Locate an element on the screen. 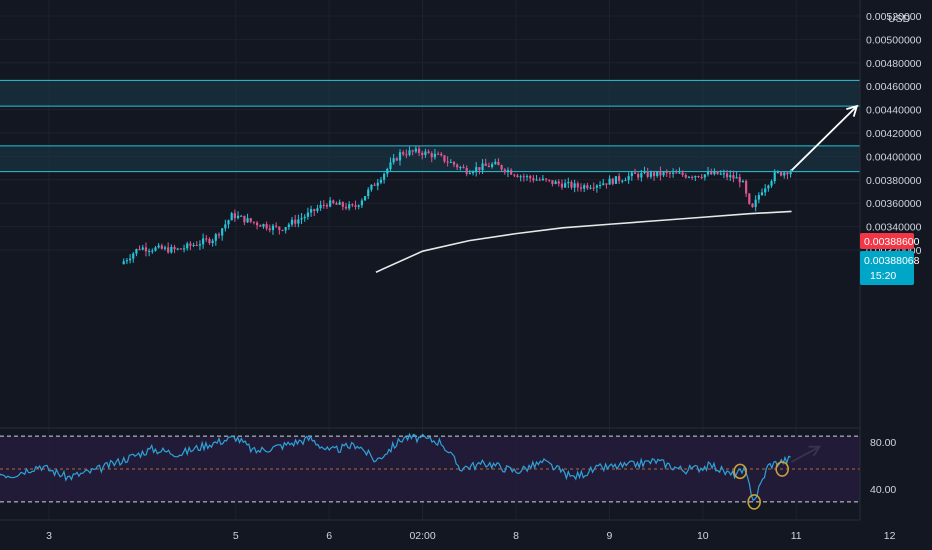 This screenshot has width=932, height=550. last-price-label: 0.00388600 is located at coordinates (892, 242).